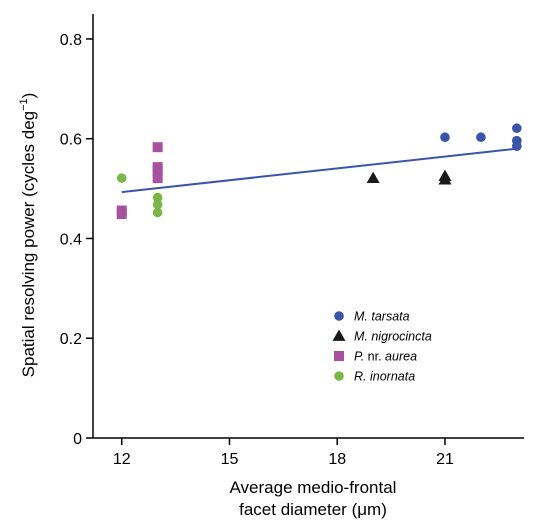 Image resolution: width=536 pixels, height=521 pixels. I want to click on legend-label-1: M. tarsata, so click(382, 317).